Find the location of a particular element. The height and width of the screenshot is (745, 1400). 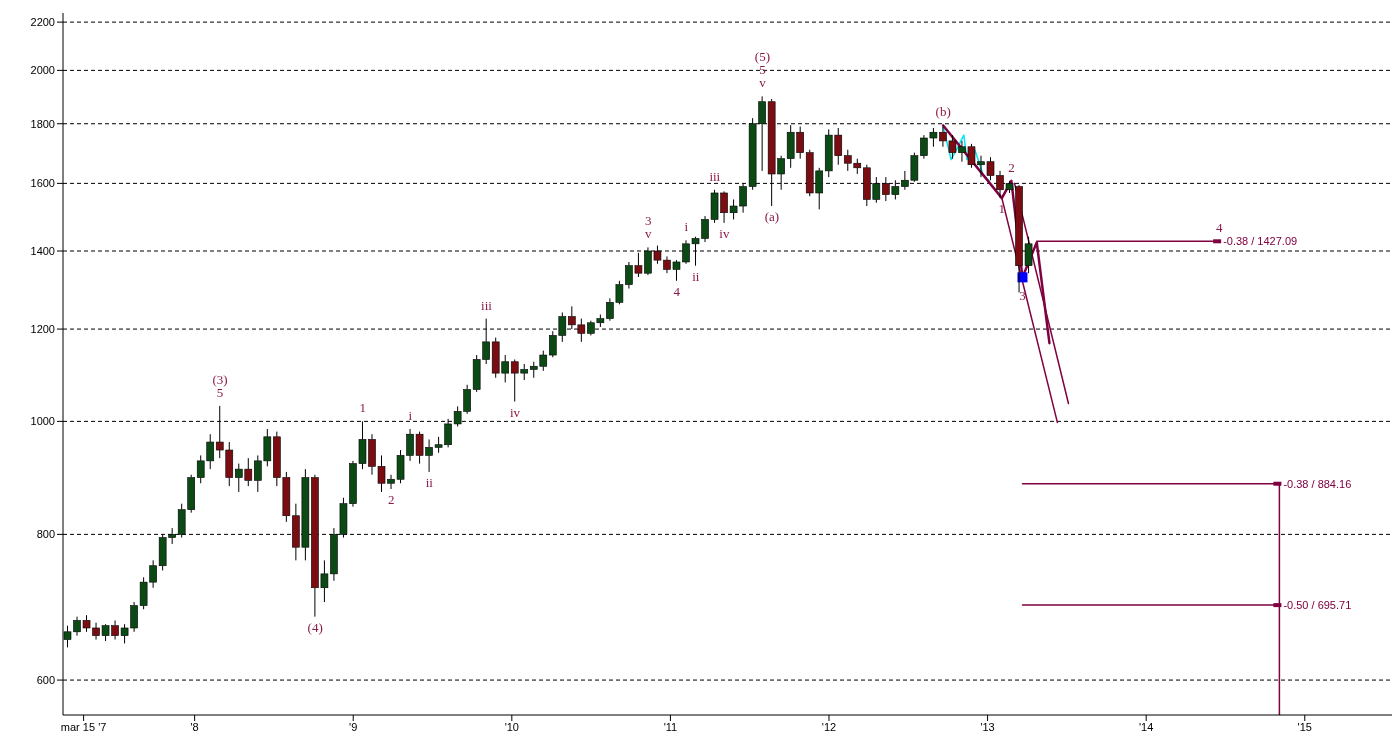

y-tick-label: 2200 is located at coordinates (42, 22).